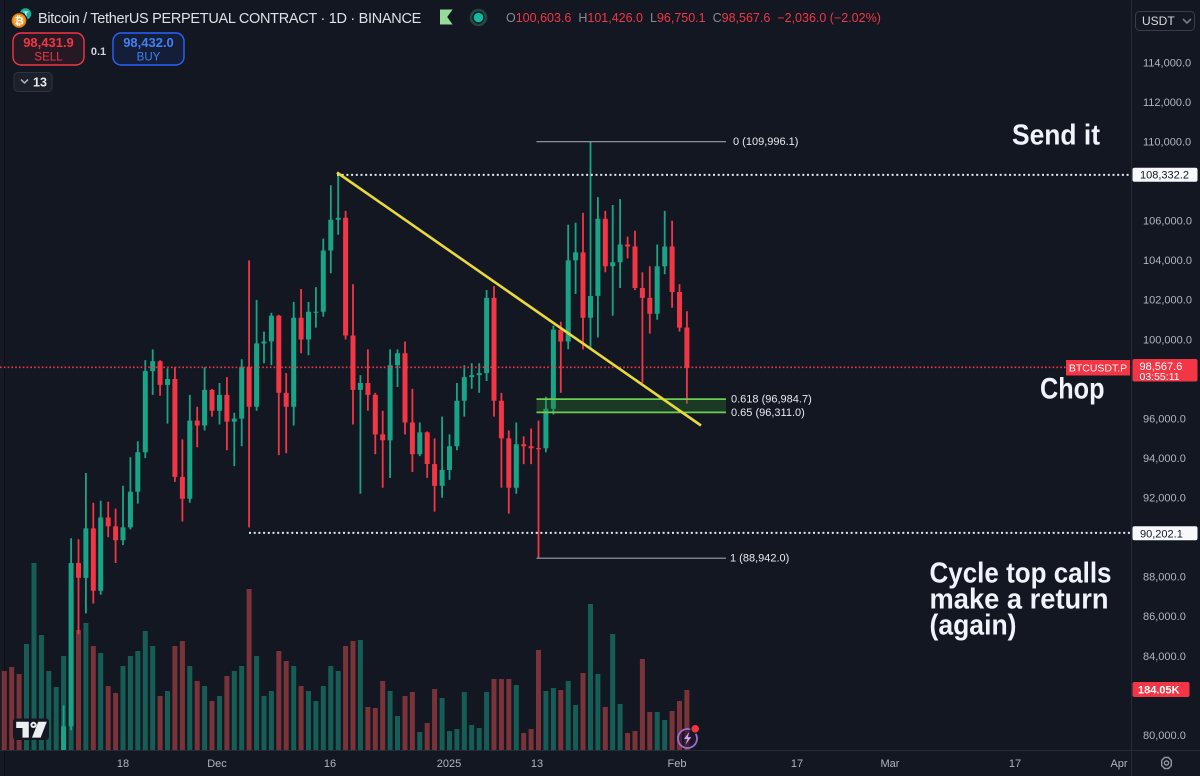 The width and height of the screenshot is (1200, 776). Describe the element at coordinates (1072, 389) in the screenshot. I see `svg-text: Chop` at that location.